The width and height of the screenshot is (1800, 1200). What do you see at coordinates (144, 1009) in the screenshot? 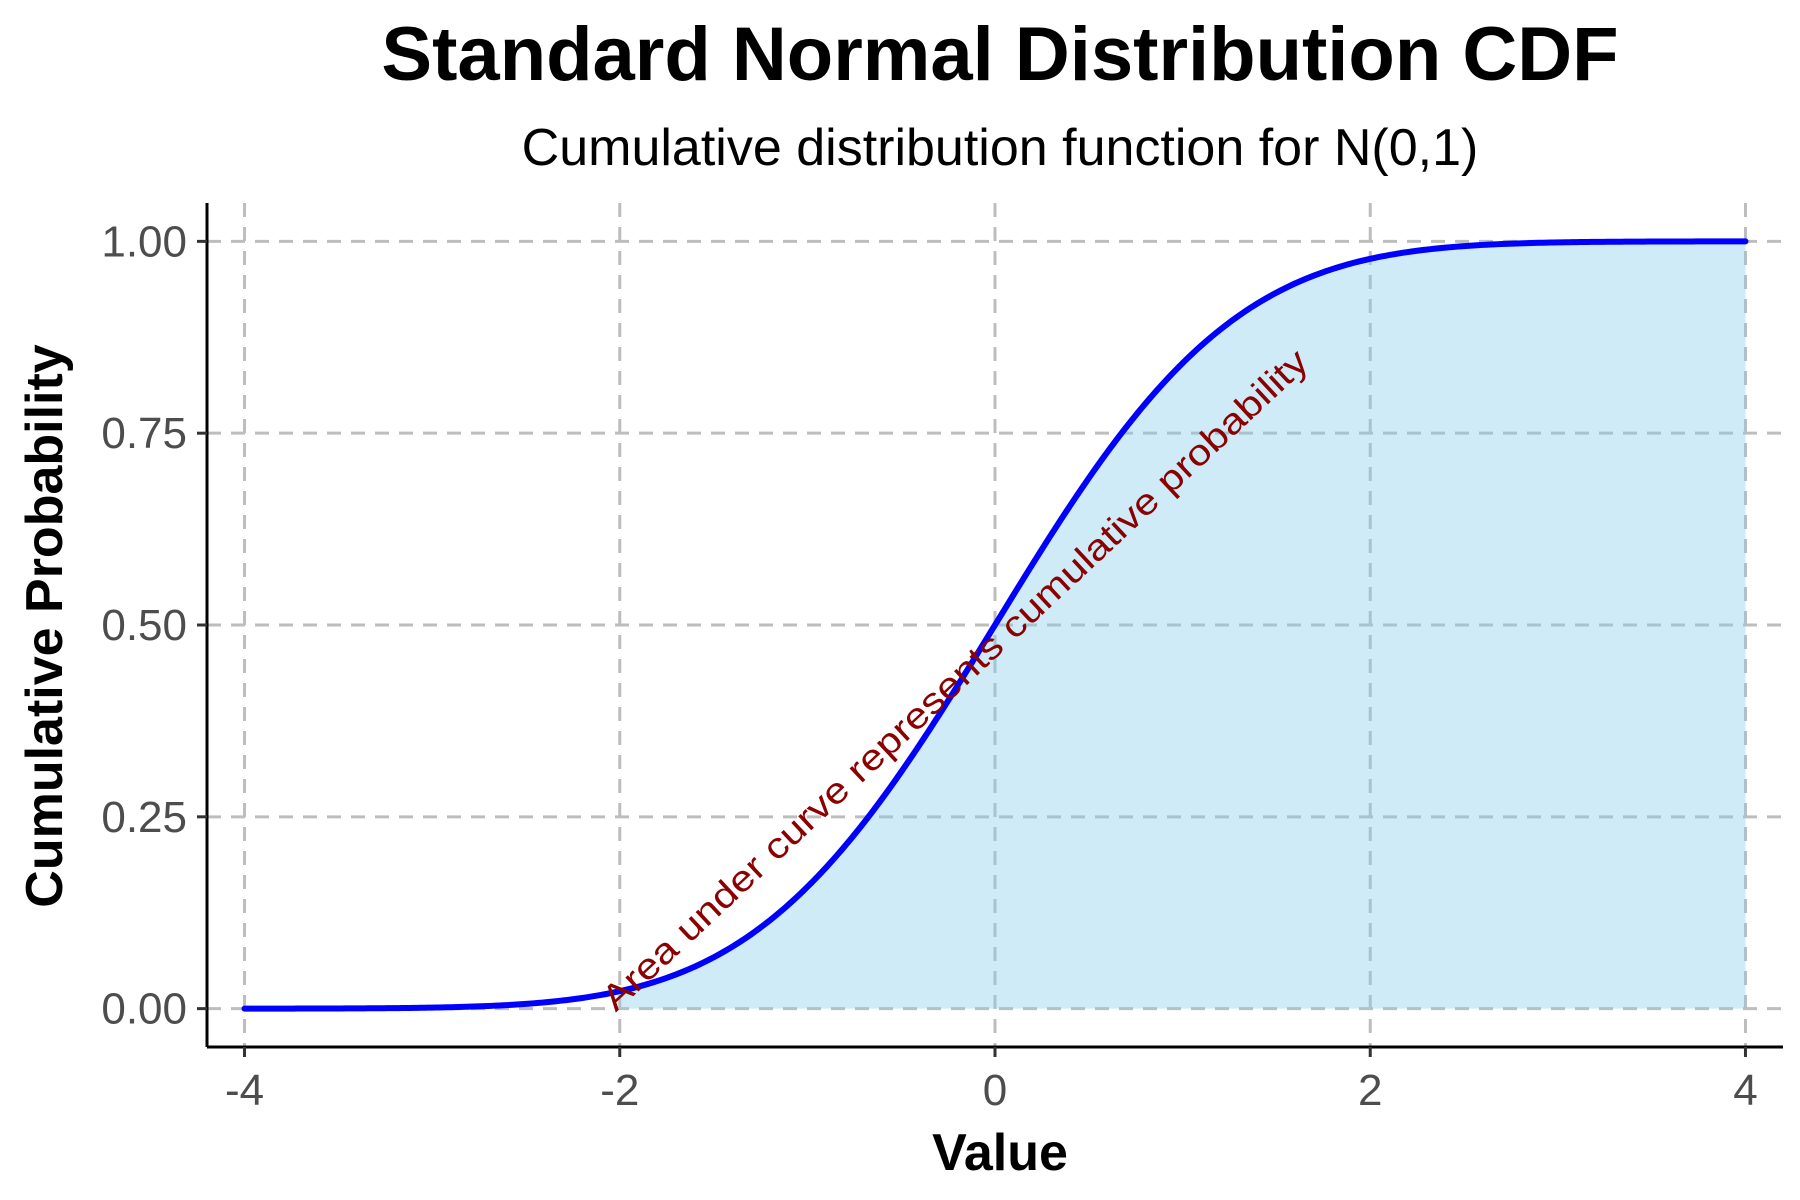
I see `y-tick-label: 0.00` at bounding box center [144, 1009].